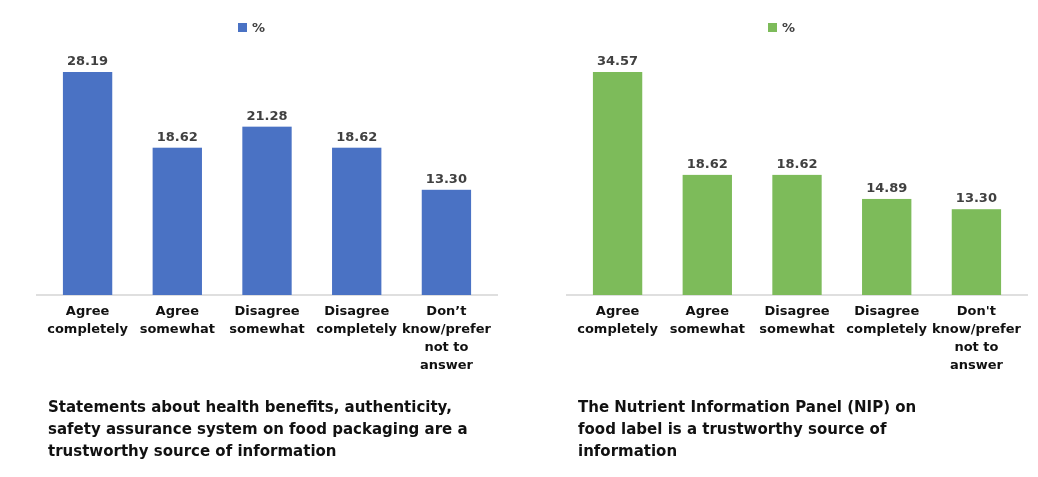  What do you see at coordinates (88, 60) in the screenshot?
I see `data-label: 28.19` at bounding box center [88, 60].